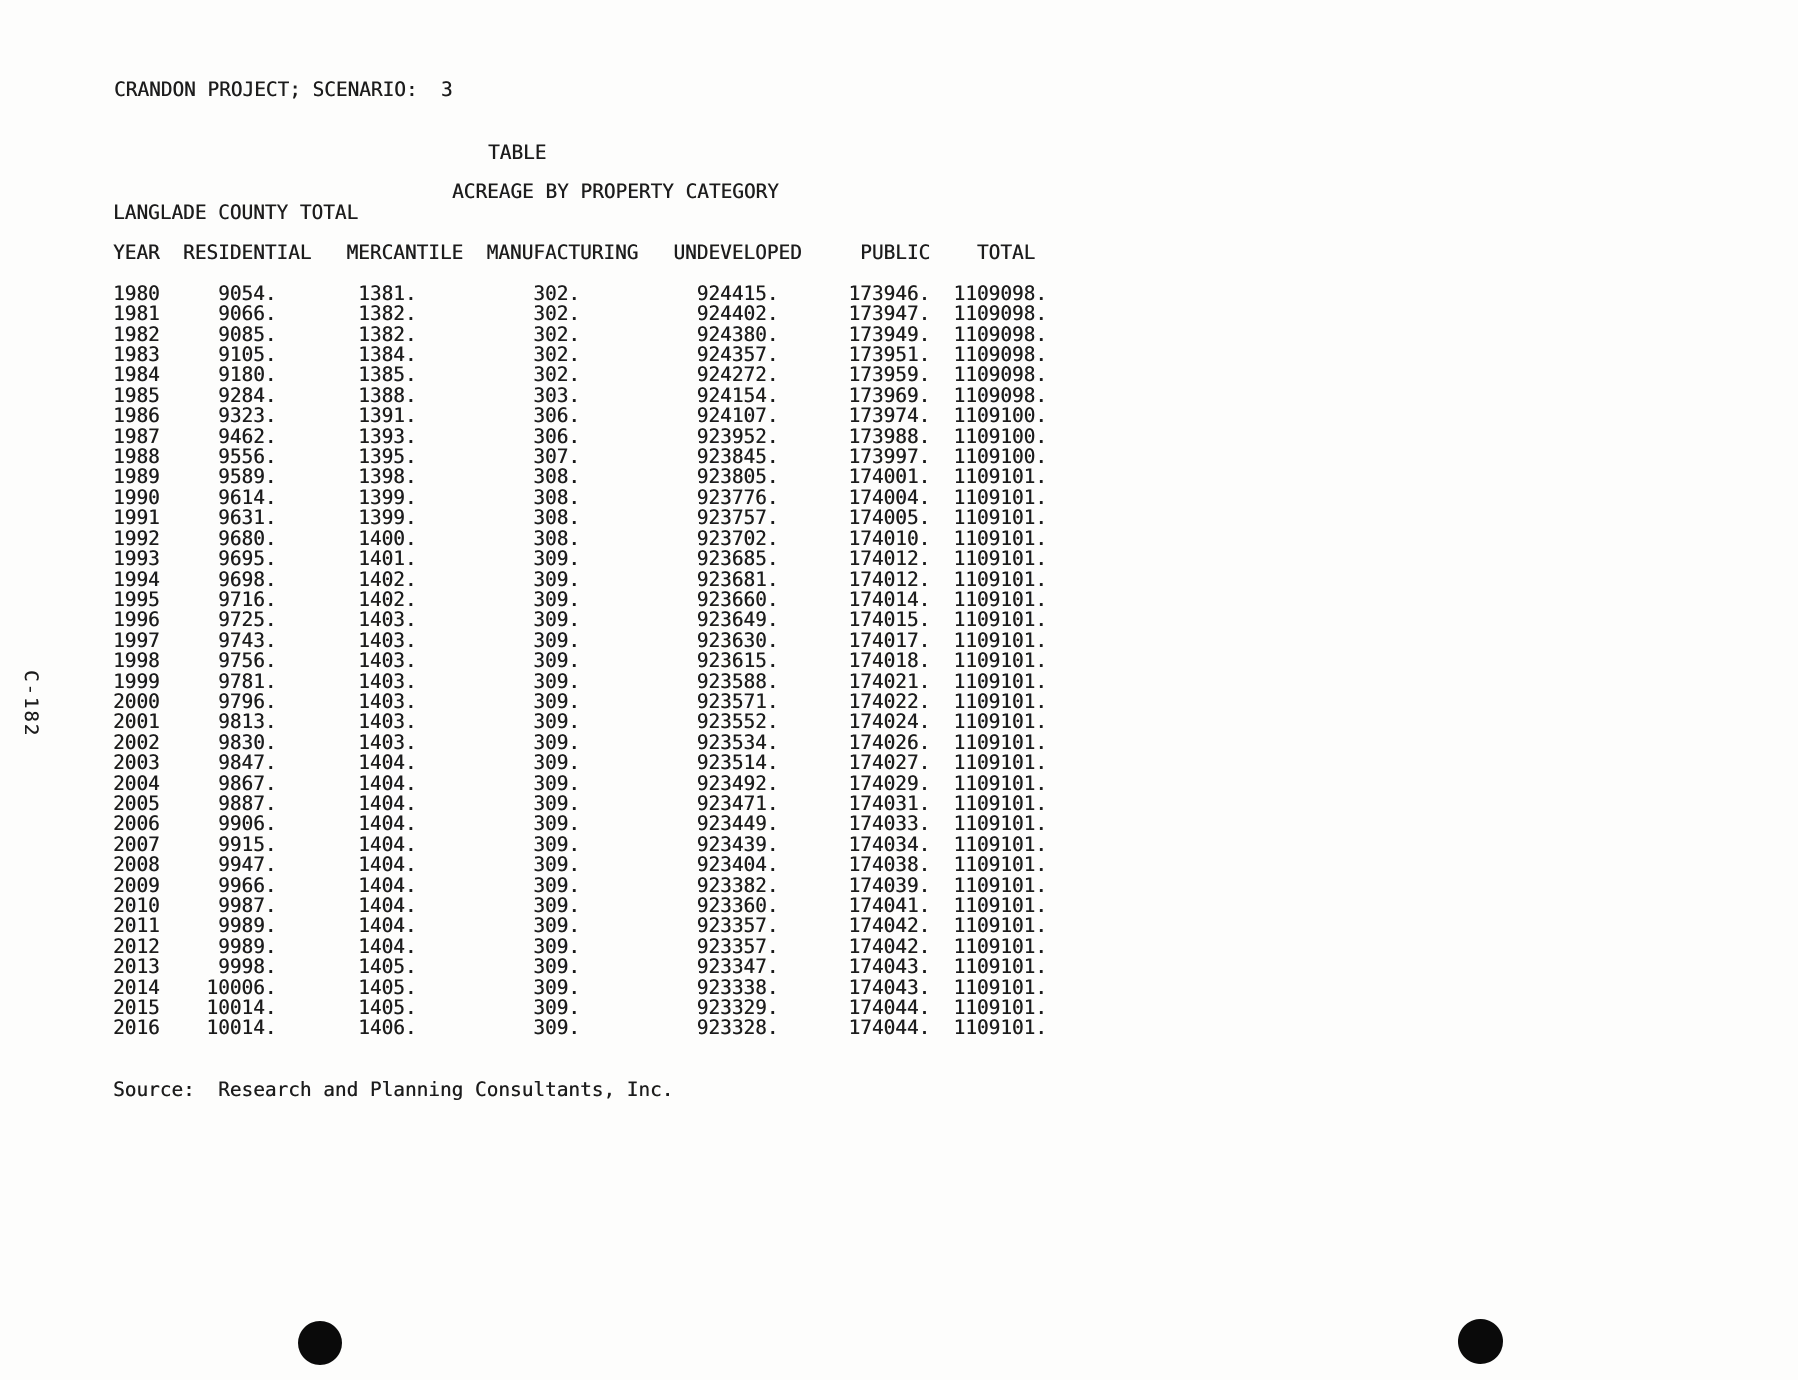 The height and width of the screenshot is (1380, 1798). Describe the element at coordinates (615, 191) in the screenshot. I see `table-title: ACREAGE BY PROPERTY CATEGORY` at that location.